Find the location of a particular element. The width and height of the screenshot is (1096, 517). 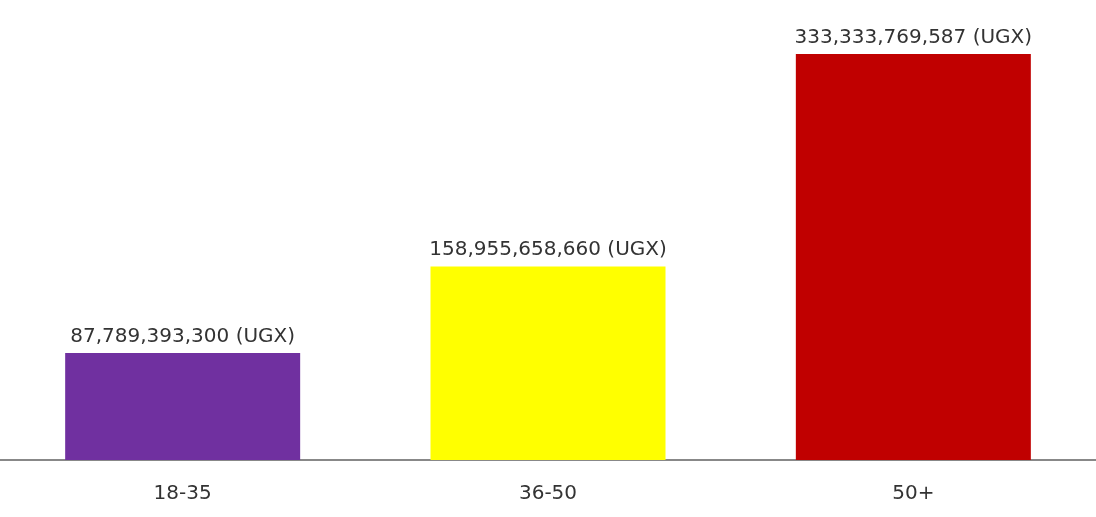

data-label: 87,789,393,300 (UGX) is located at coordinates (183, 335).